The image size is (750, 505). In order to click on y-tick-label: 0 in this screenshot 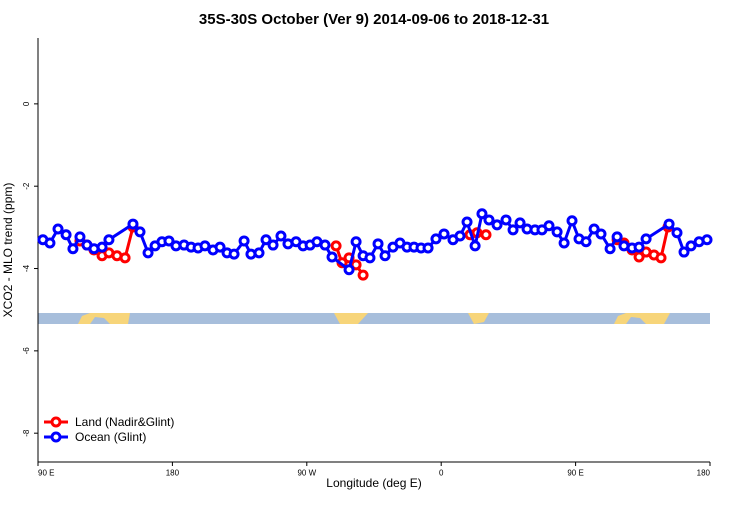, I will do `click(26, 103)`.